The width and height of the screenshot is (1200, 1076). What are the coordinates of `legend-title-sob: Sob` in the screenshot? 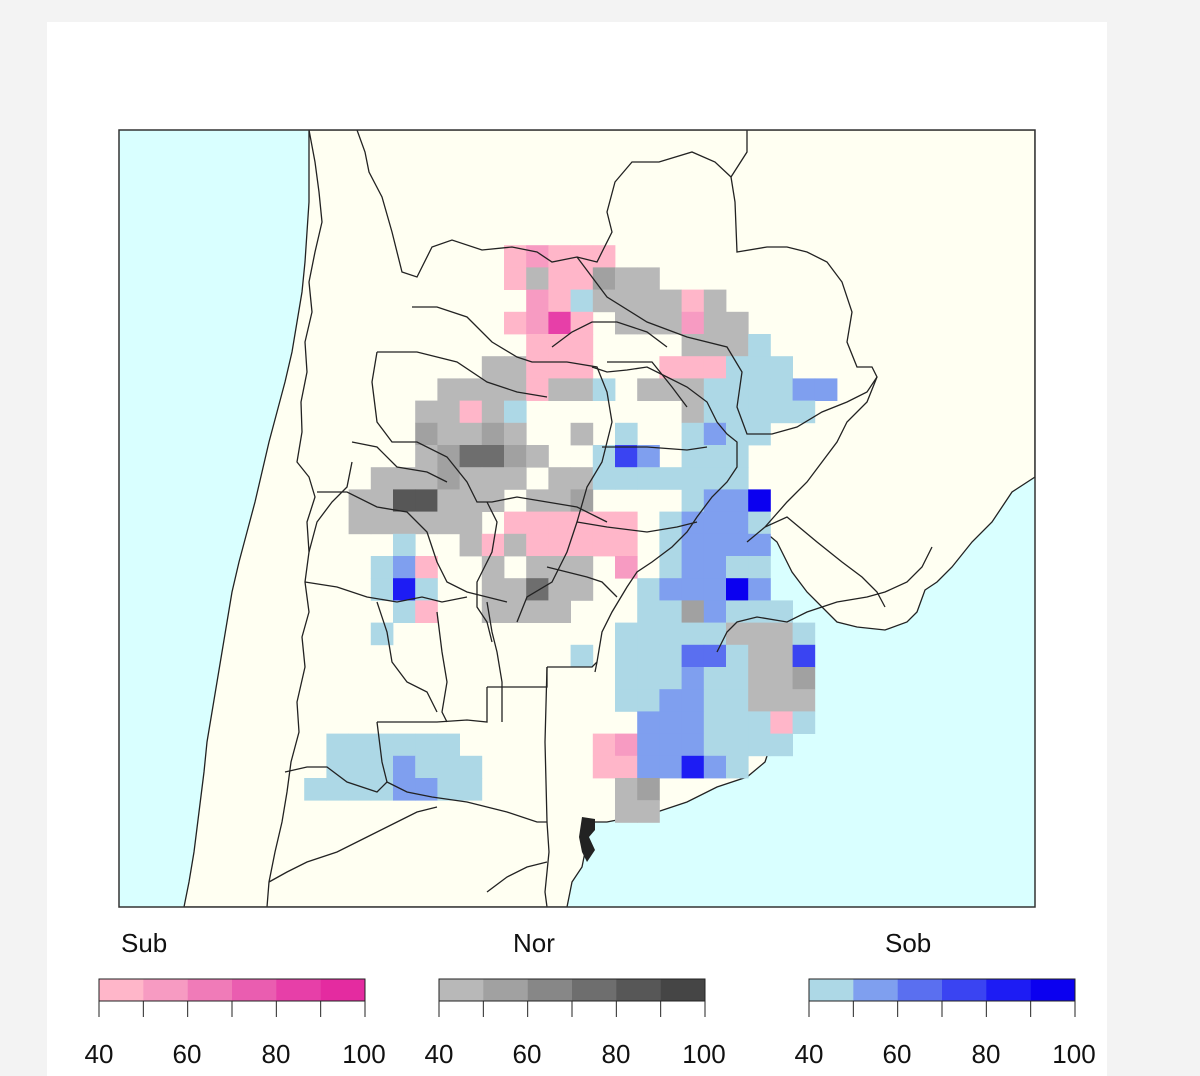 It's located at (908, 943).